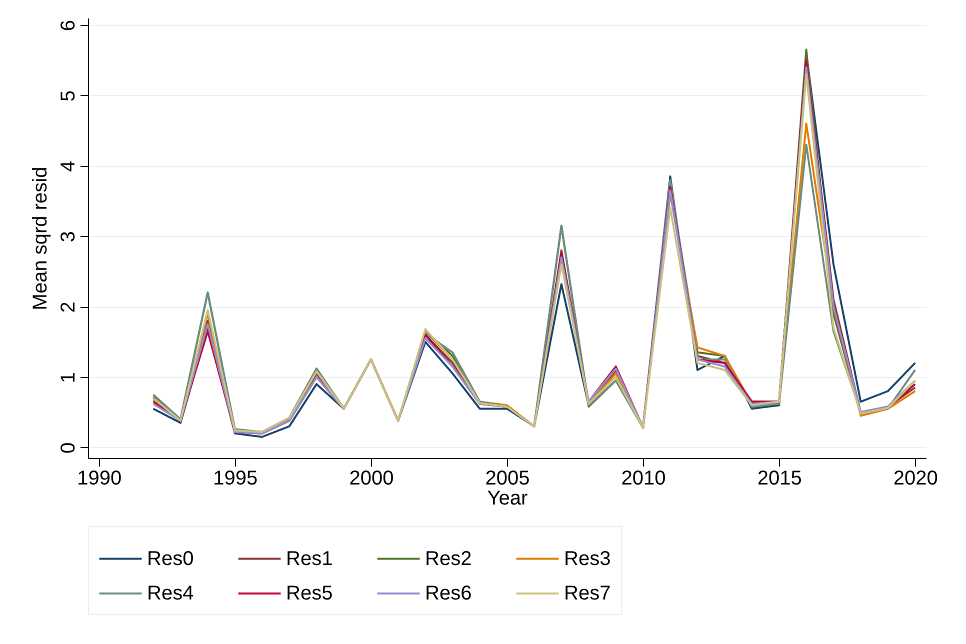  Describe the element at coordinates (371, 479) in the screenshot. I see `x-tick-label: 2000` at that location.